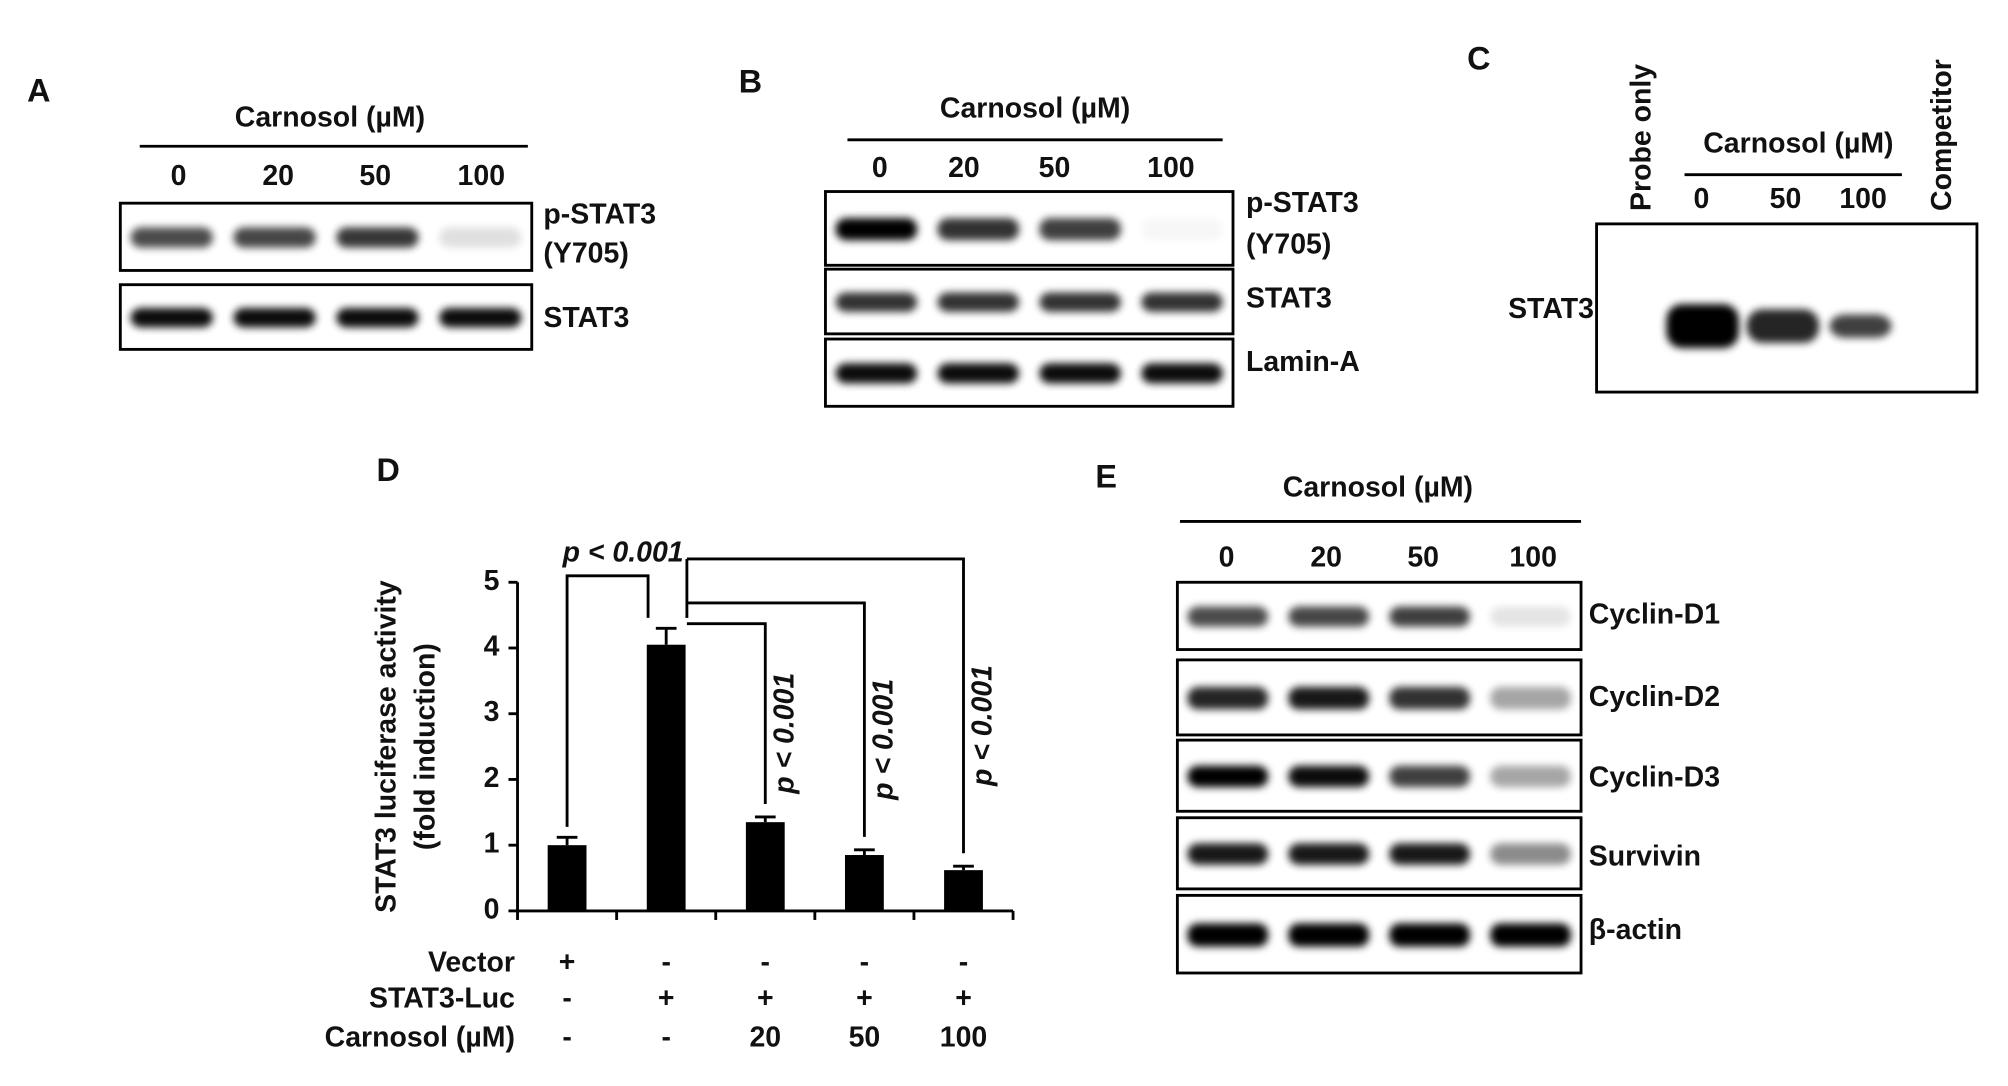 Image resolution: width=2008 pixels, height=1086 pixels. I want to click on y-axis-label: (fold induction), so click(425, 746).